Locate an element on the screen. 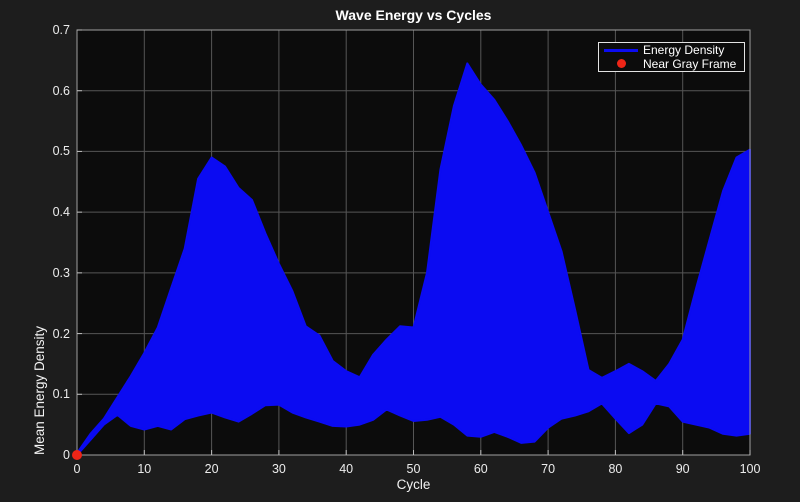 The image size is (800, 502). y-tick-label: 0.2 is located at coordinates (61, 333).